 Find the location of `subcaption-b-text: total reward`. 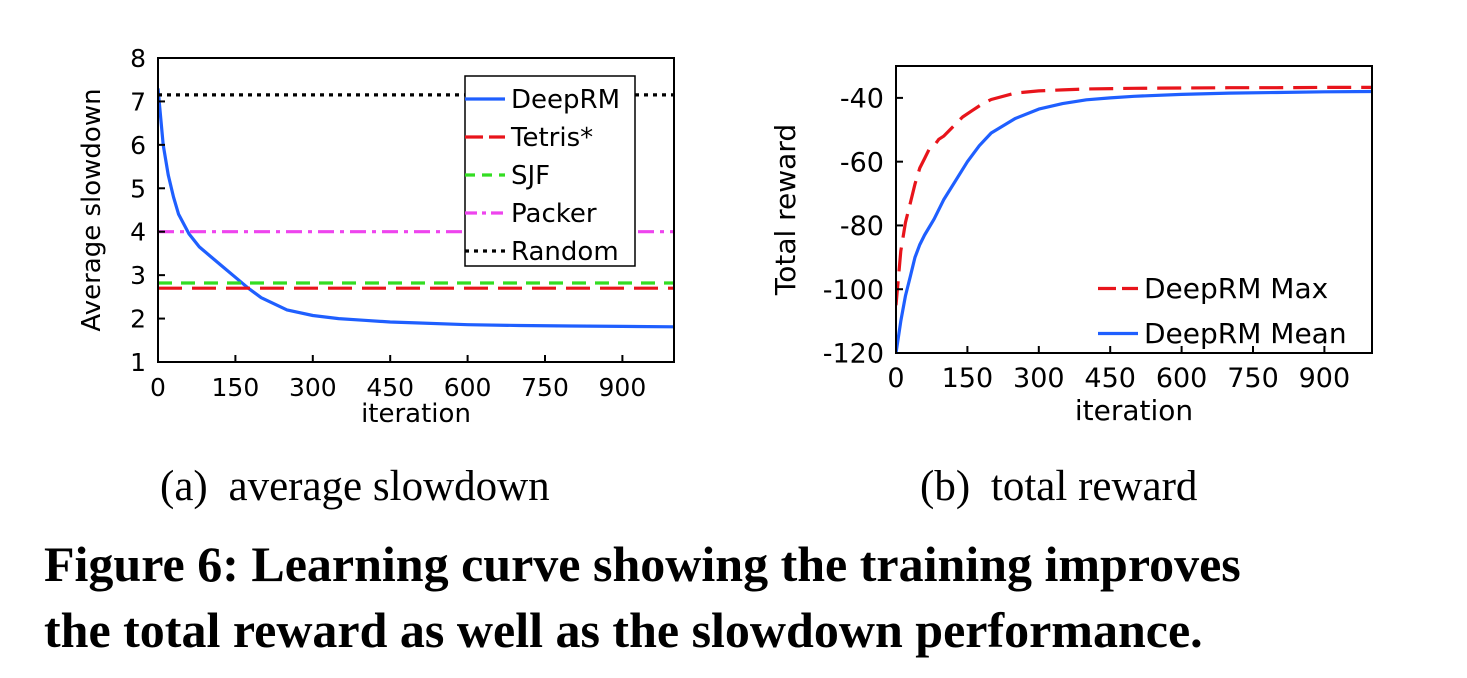

subcaption-b-text: total reward is located at coordinates (1094, 486).